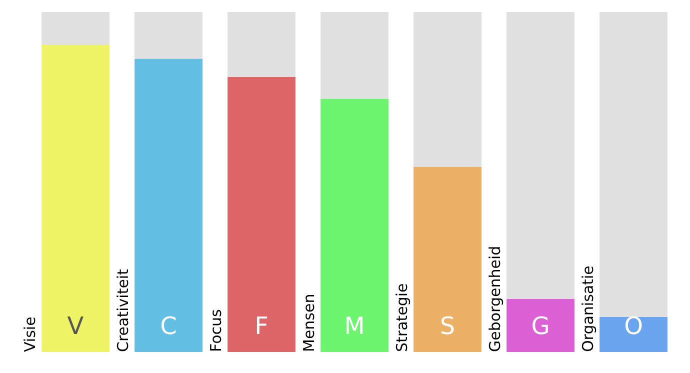 This screenshot has width=690, height=373. What do you see at coordinates (448, 326) in the screenshot?
I see `annotation: S` at bounding box center [448, 326].